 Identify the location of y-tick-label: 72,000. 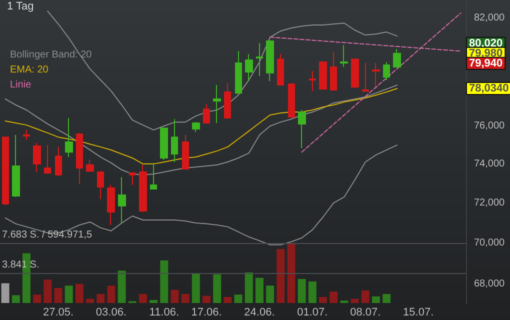
(490, 202).